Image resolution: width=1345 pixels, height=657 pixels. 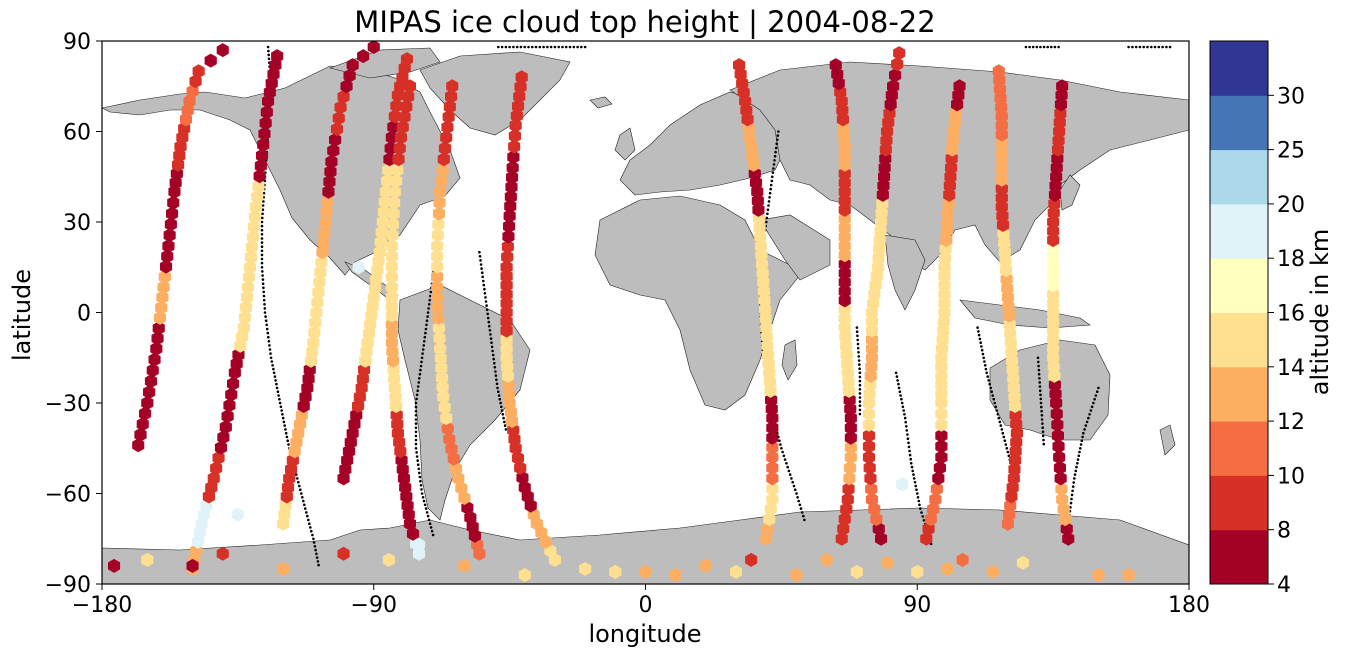 I want to click on landmass-north-america, so click(x=281, y=170).